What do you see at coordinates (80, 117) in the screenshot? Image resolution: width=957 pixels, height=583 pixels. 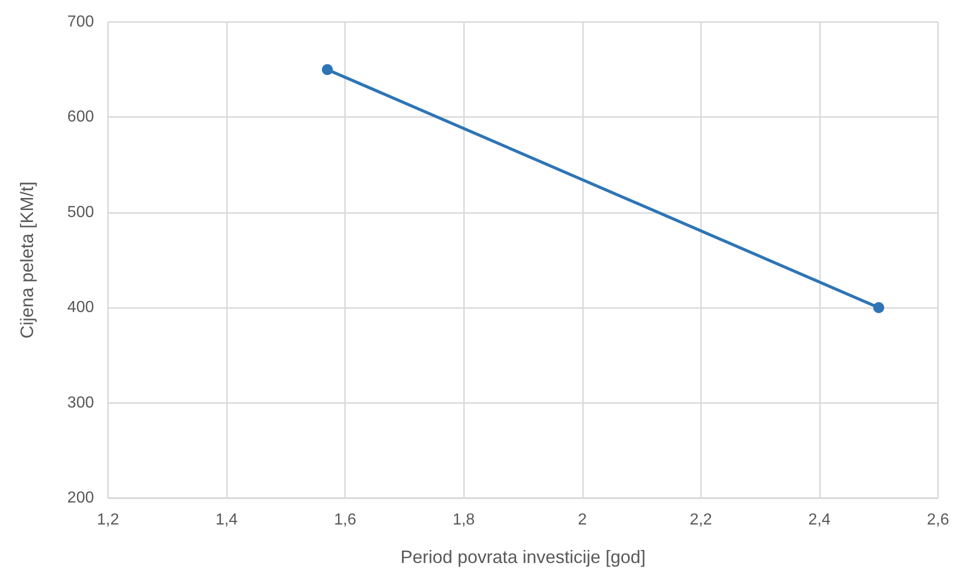 I see `y-tick-label: 600` at bounding box center [80, 117].